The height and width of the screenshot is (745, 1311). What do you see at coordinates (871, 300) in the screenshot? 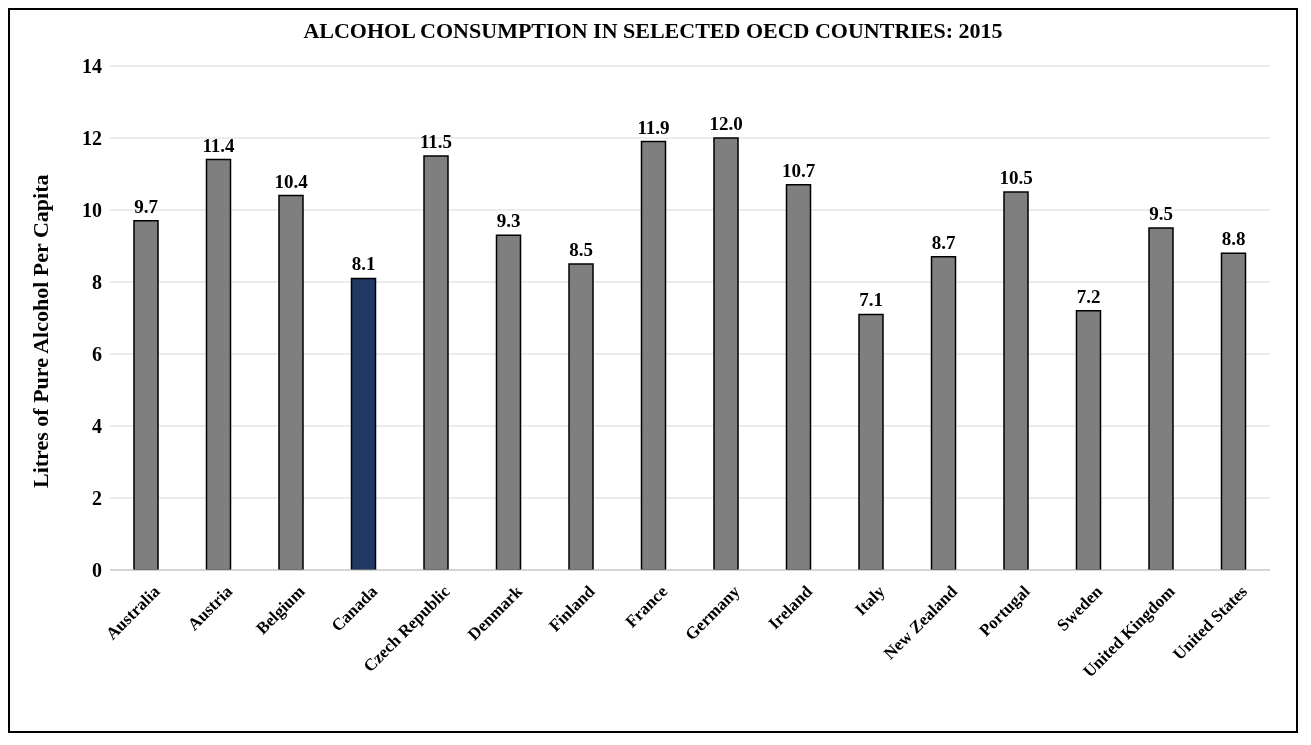
I see `data-label: 7.1` at bounding box center [871, 300].